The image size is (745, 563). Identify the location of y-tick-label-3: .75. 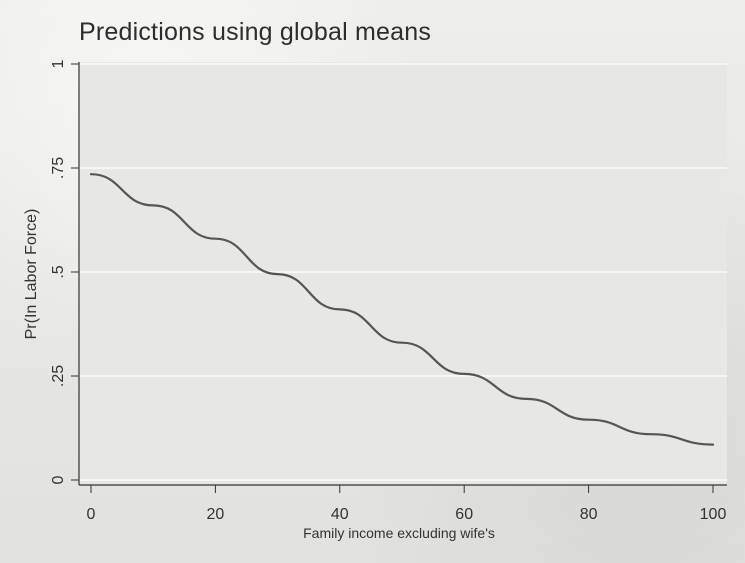
(58, 168).